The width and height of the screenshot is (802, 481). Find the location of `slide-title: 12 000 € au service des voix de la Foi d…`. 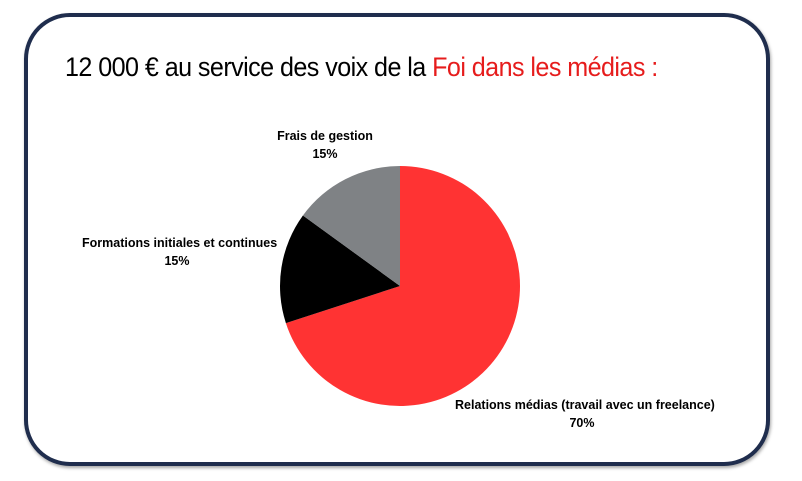

slide-title: 12 000 € au service des voix de la Foi d… is located at coordinates (361, 67).